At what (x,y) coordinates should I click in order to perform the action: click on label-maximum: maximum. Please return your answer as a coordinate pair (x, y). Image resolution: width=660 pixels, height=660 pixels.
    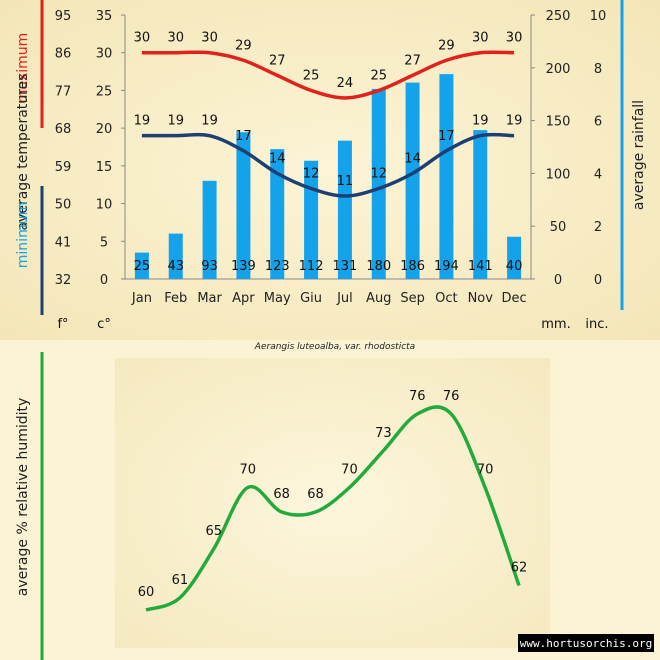
    Looking at the image, I should click on (23, 68).